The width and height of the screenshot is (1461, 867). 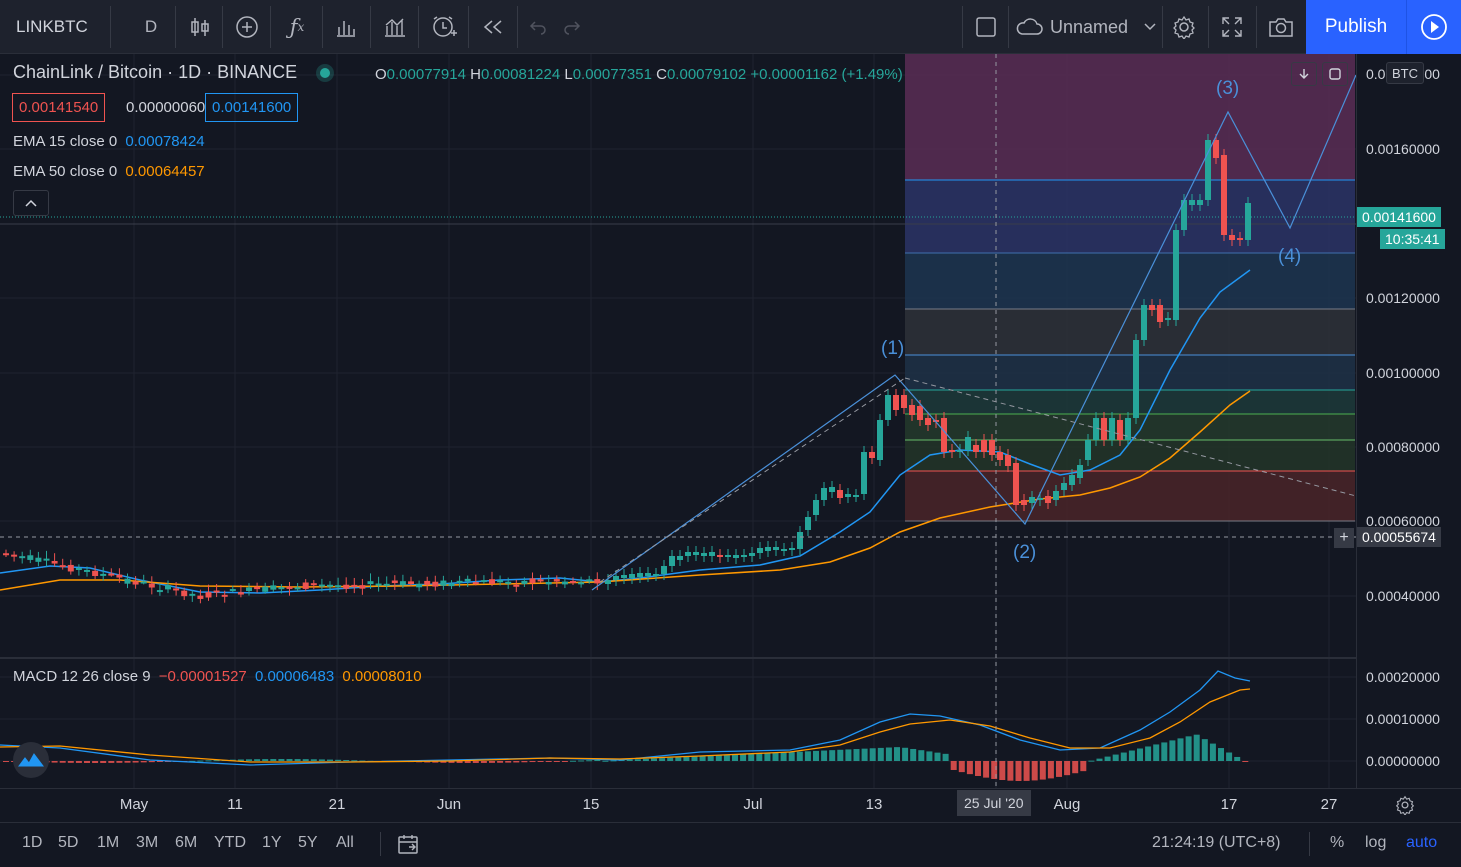 I want to click on alert-clock-icon, so click(x=444, y=27).